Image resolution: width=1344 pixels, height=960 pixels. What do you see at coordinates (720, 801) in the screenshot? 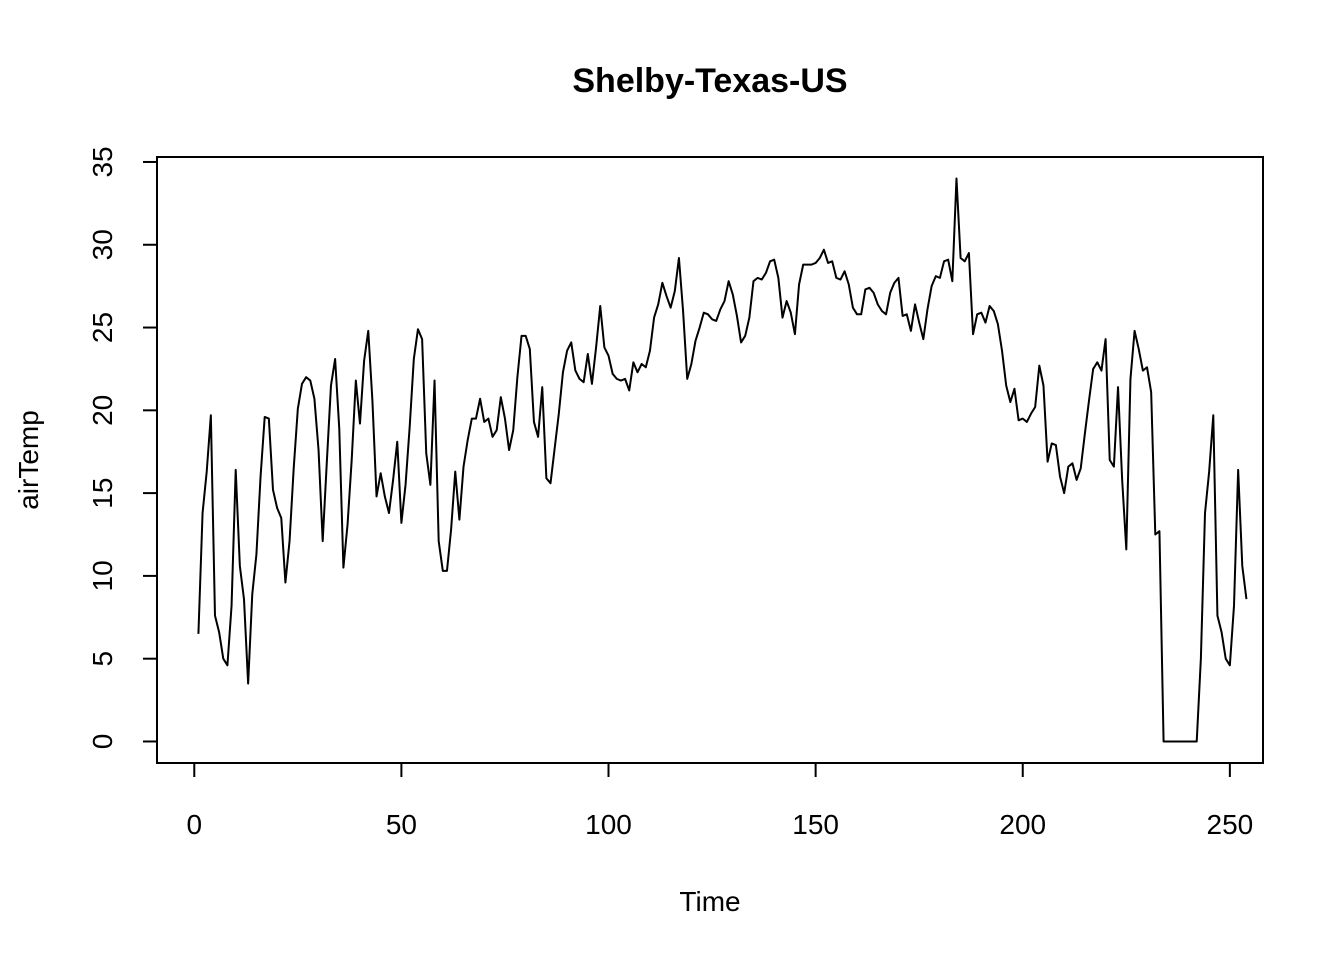
I see `x-axis: 0 50 100 150 200 250` at bounding box center [720, 801].